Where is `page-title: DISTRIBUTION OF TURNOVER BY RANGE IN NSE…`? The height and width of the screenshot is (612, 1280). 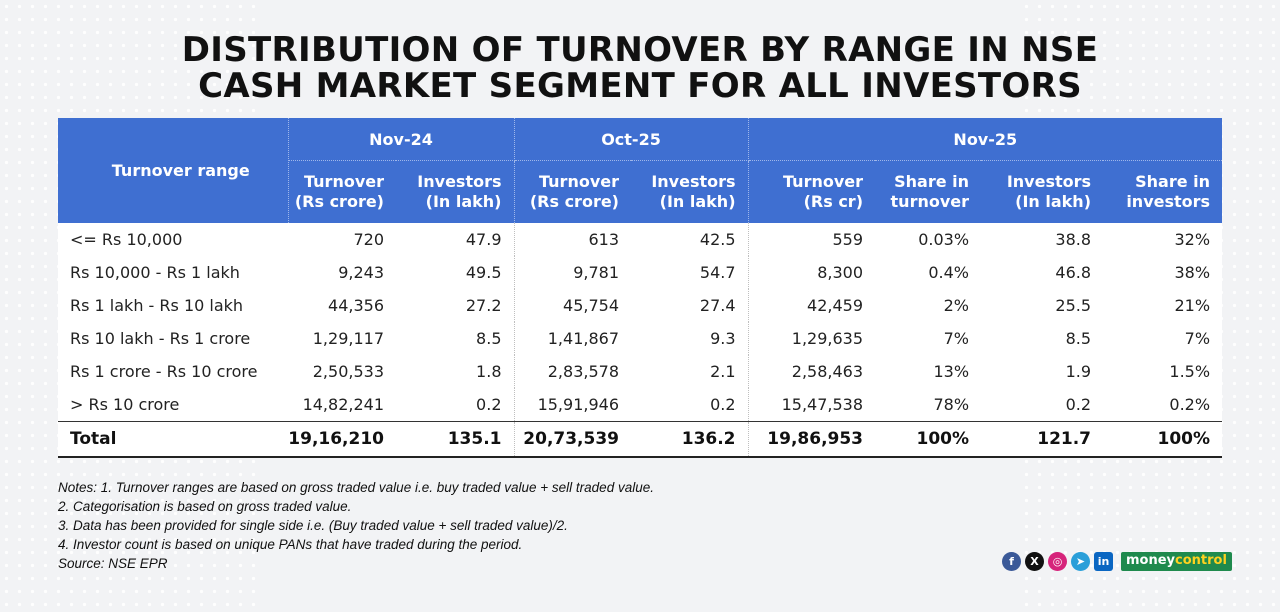 page-title: DISTRIBUTION OF TURNOVER BY RANGE IN NSE… is located at coordinates (640, 68).